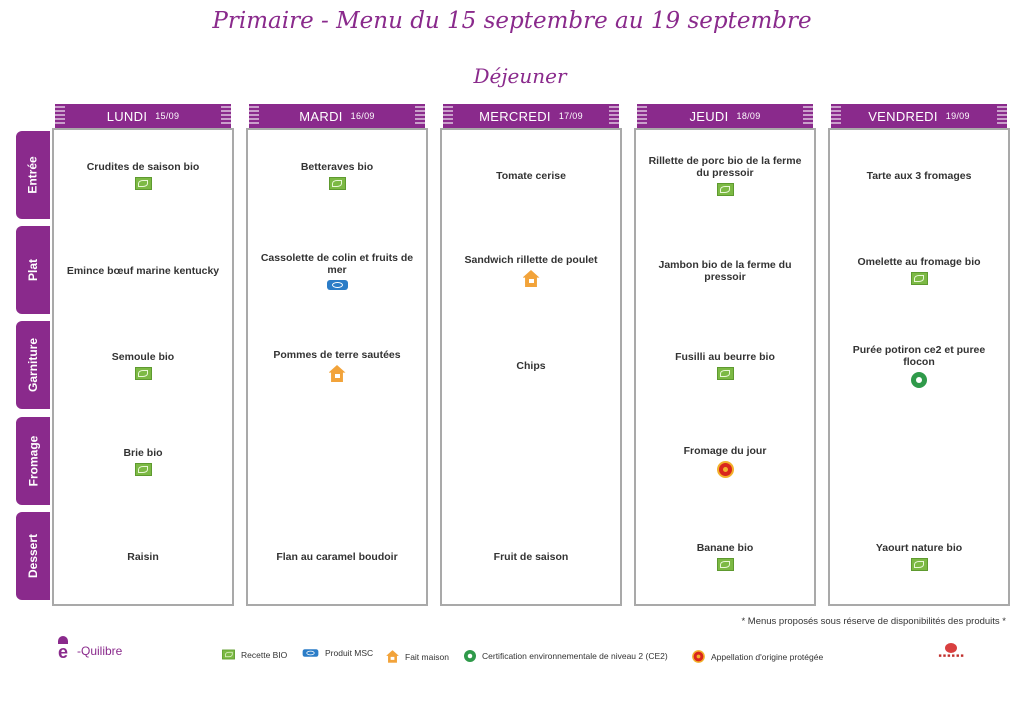  I want to click on menu-cell: Cassolette de colin et fruits de mer, so click(337, 270).